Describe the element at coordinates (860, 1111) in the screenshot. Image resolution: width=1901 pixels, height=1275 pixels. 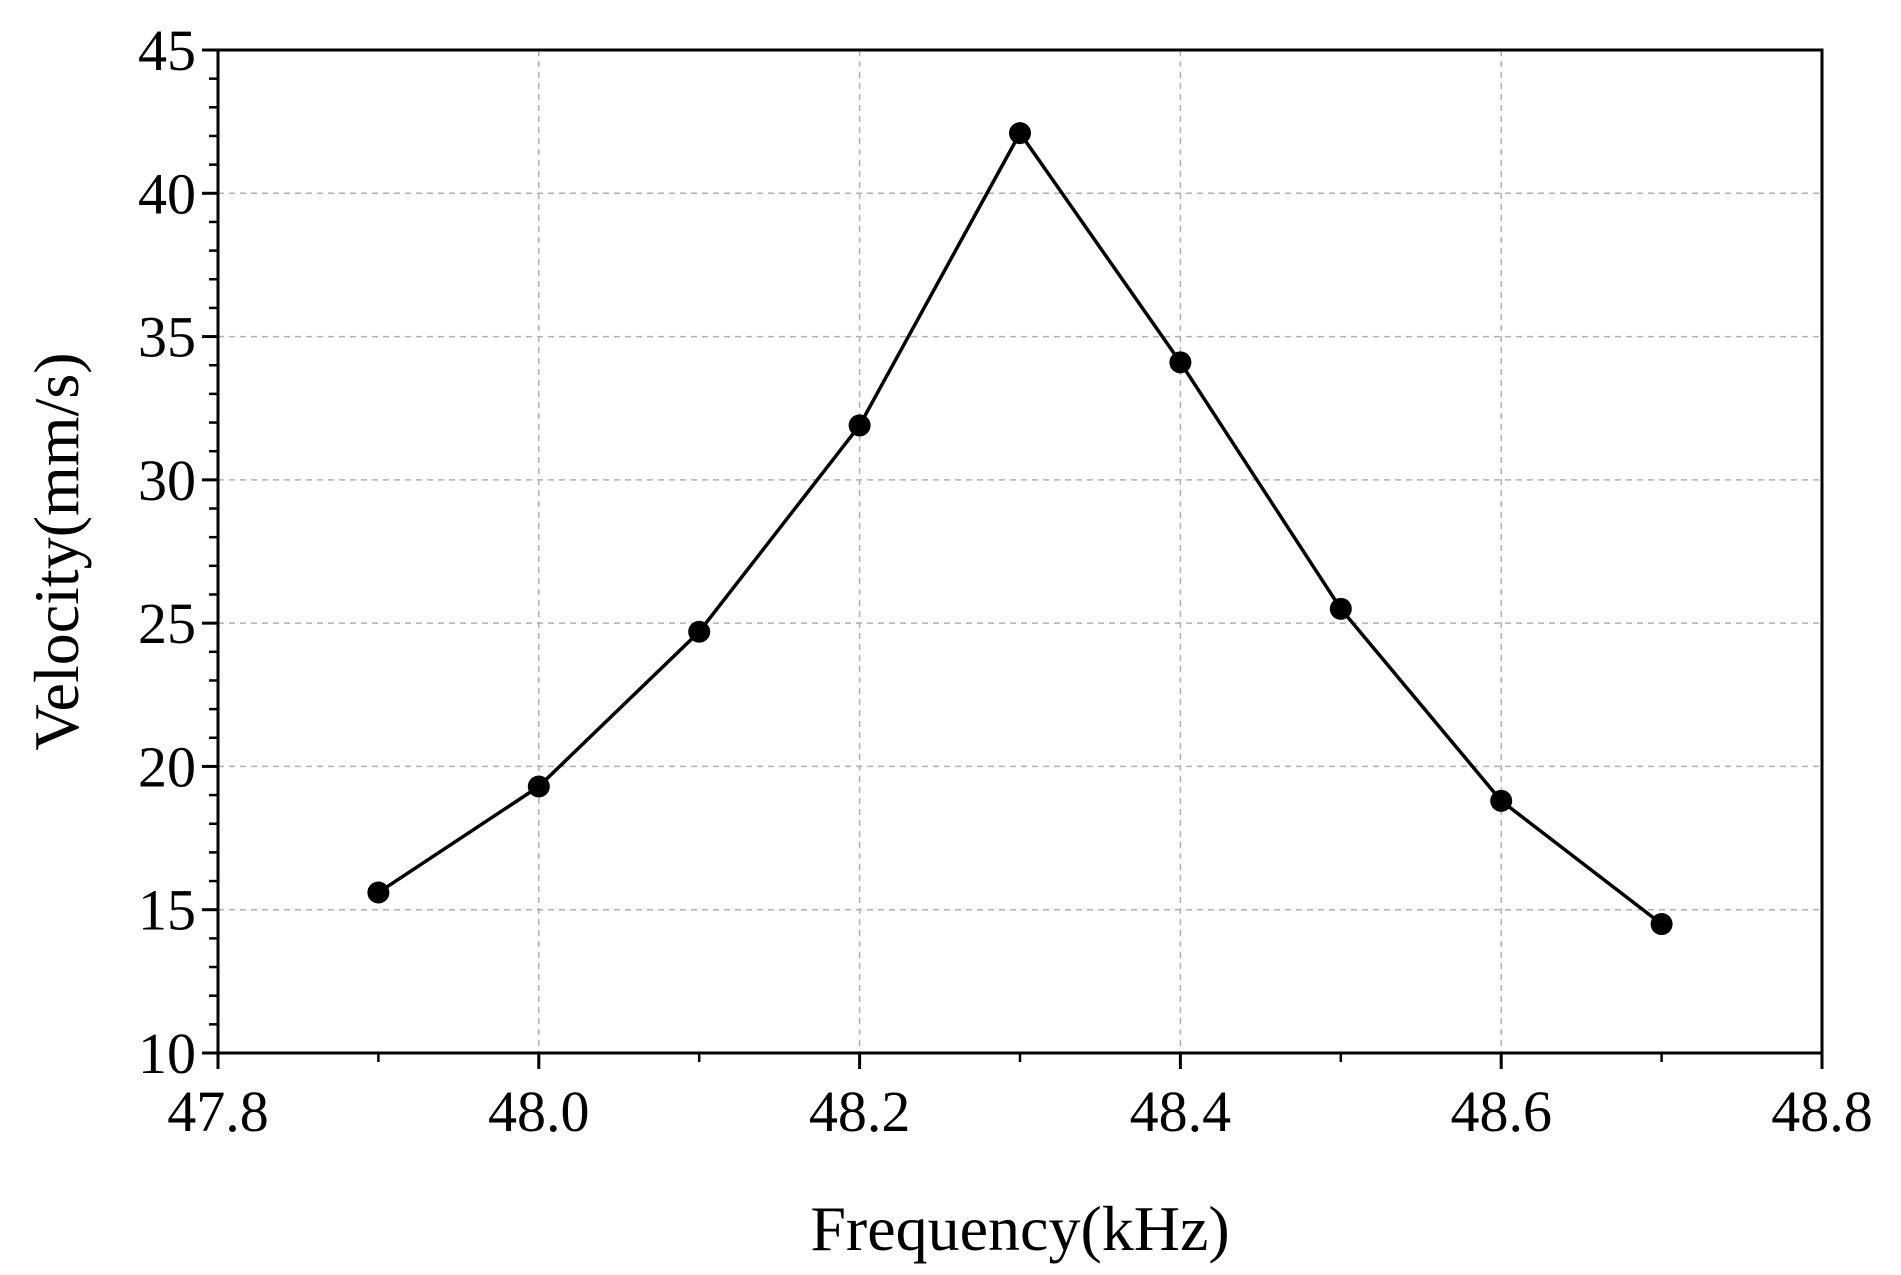
I see `x-tick-label: 48.2` at that location.